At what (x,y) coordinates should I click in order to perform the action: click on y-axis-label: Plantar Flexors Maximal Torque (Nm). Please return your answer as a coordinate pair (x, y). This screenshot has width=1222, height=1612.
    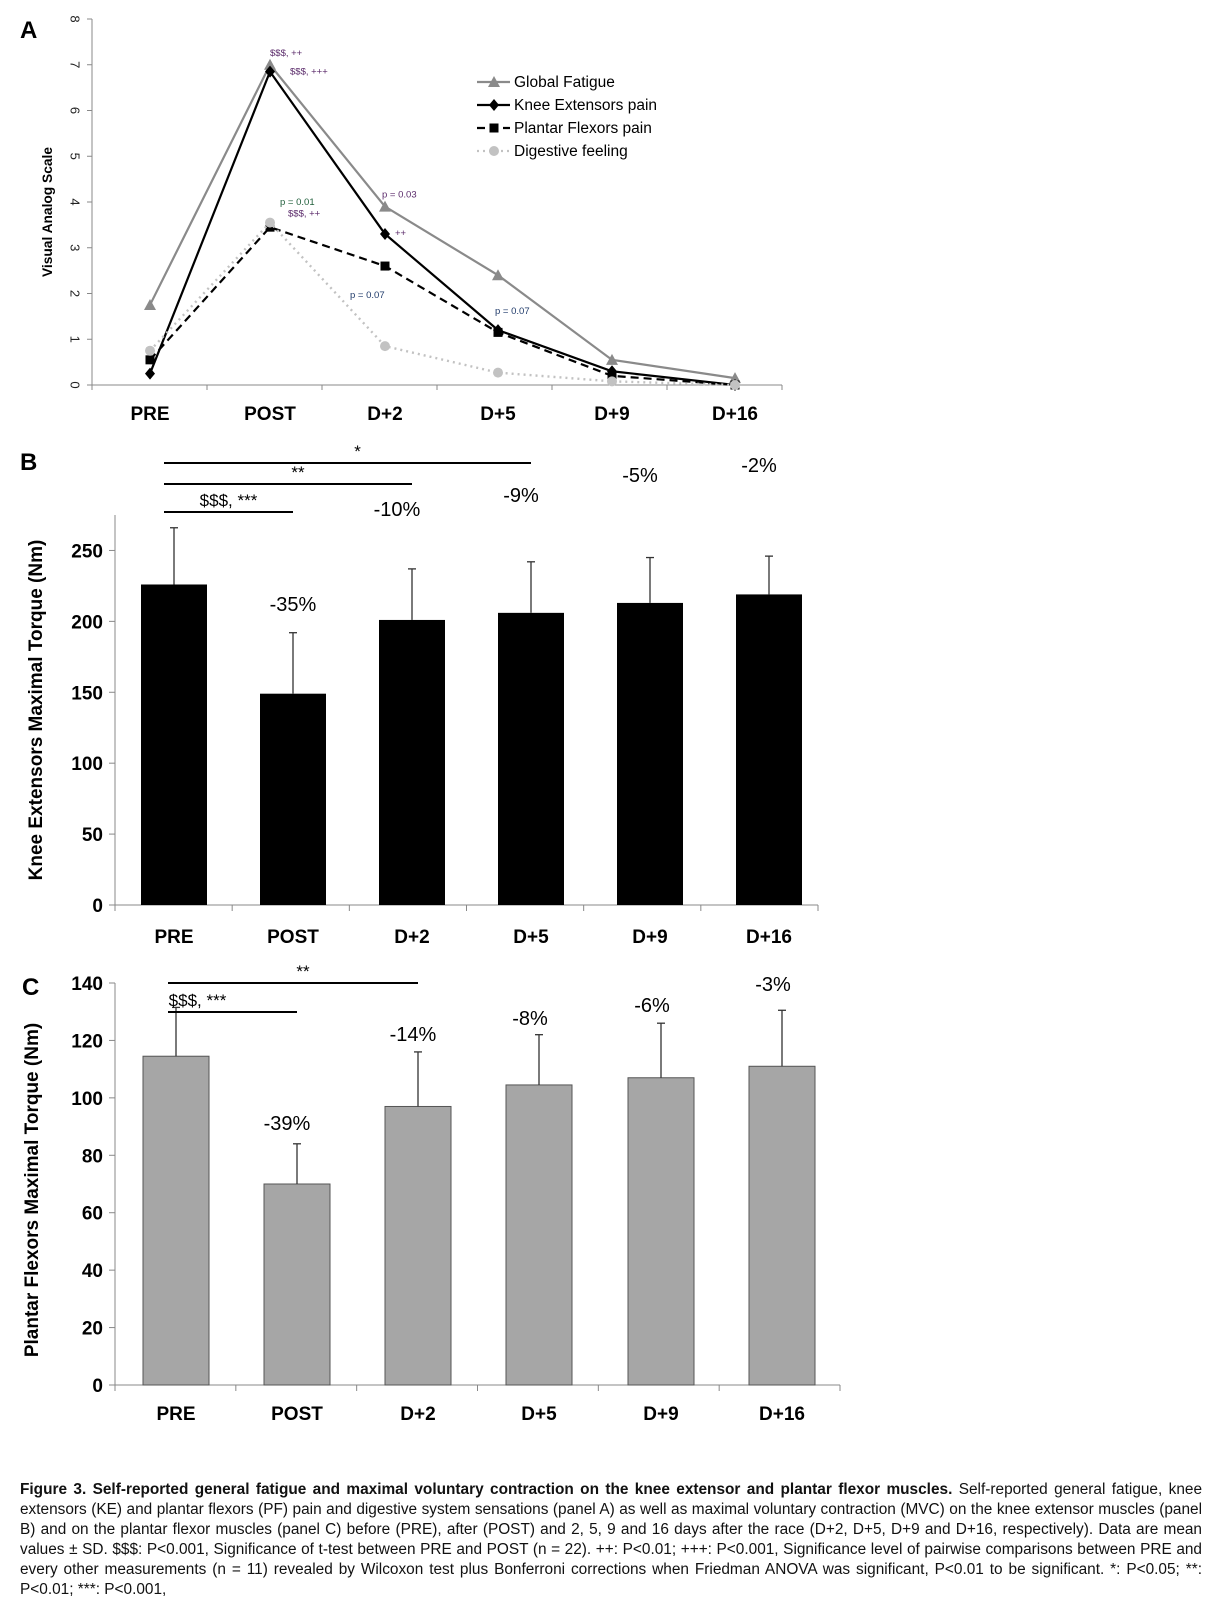
    Looking at the image, I should click on (32, 1190).